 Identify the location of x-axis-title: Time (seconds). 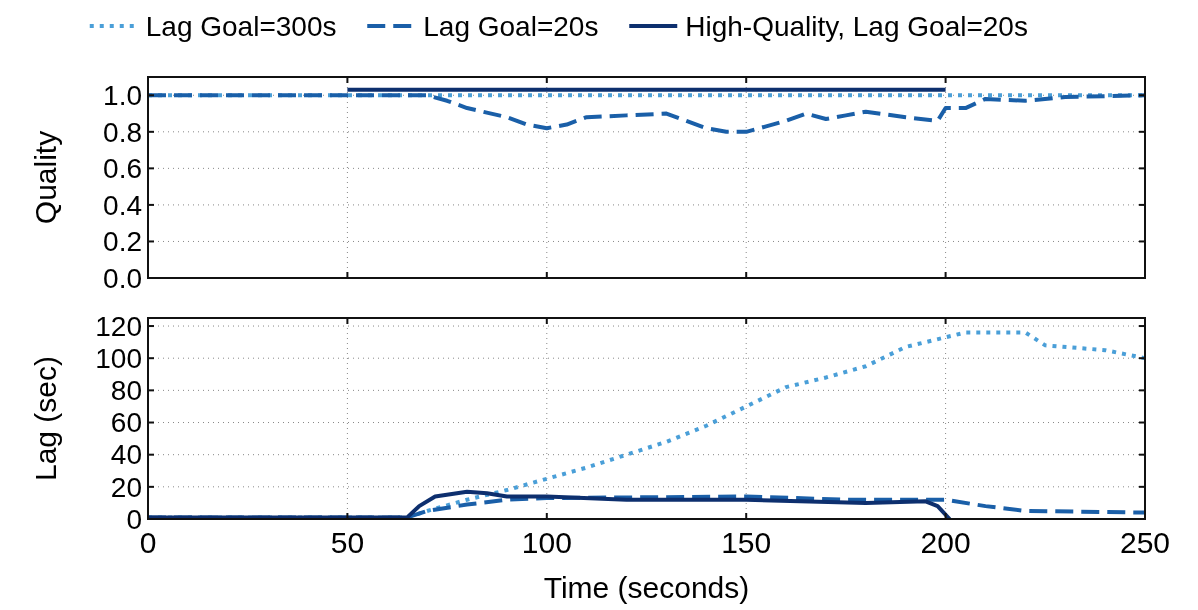
(646, 587).